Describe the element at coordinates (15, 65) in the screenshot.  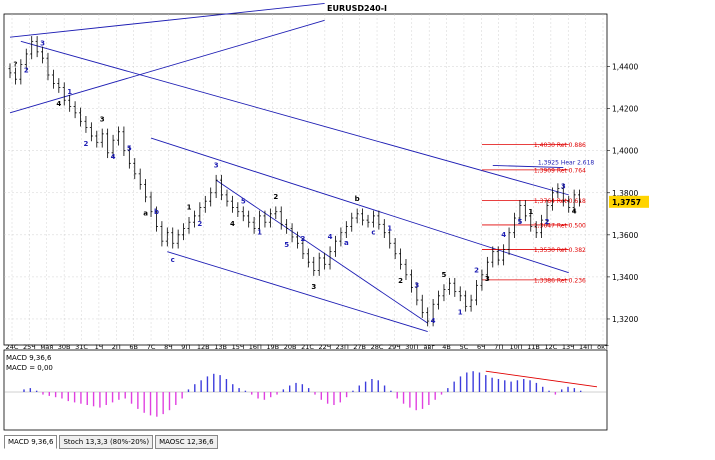
I see `wave-label: ?` at that location.